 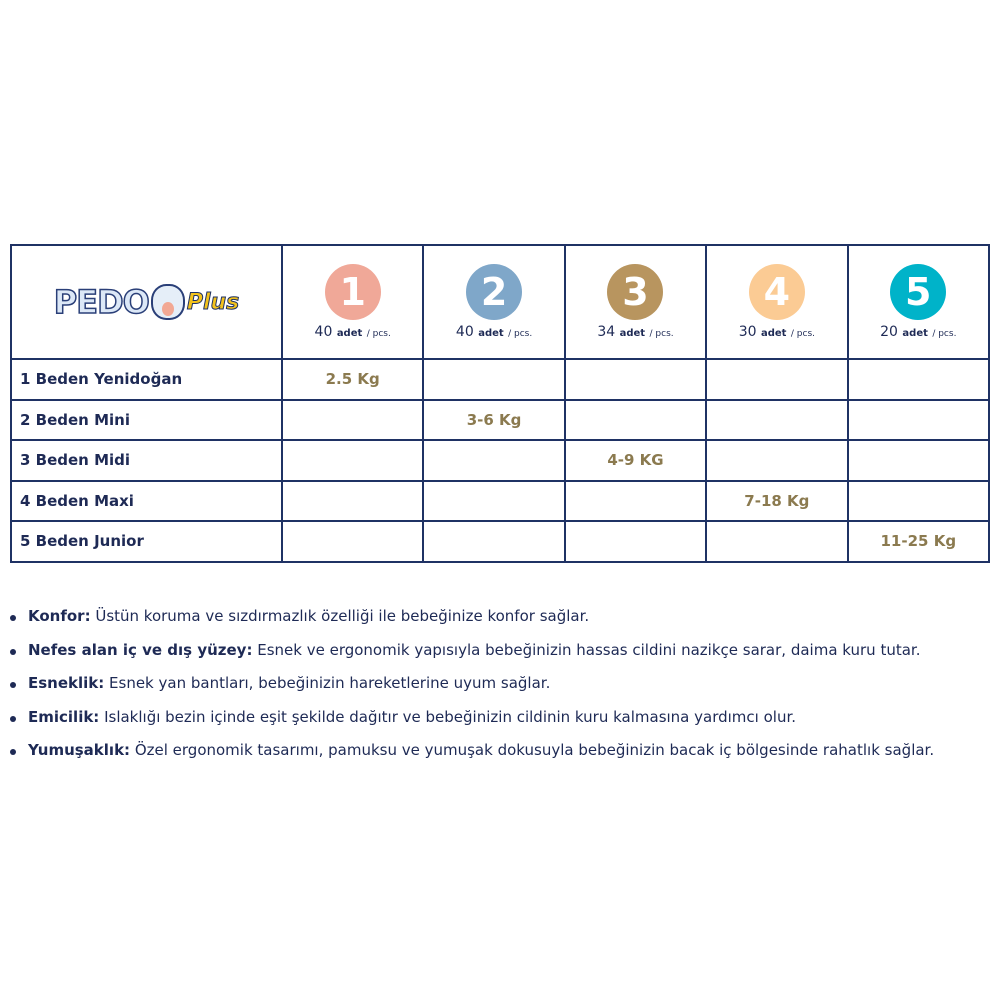 I want to click on table-row: 5 Beden Junior 11-25 Kg, so click(x=500, y=541).